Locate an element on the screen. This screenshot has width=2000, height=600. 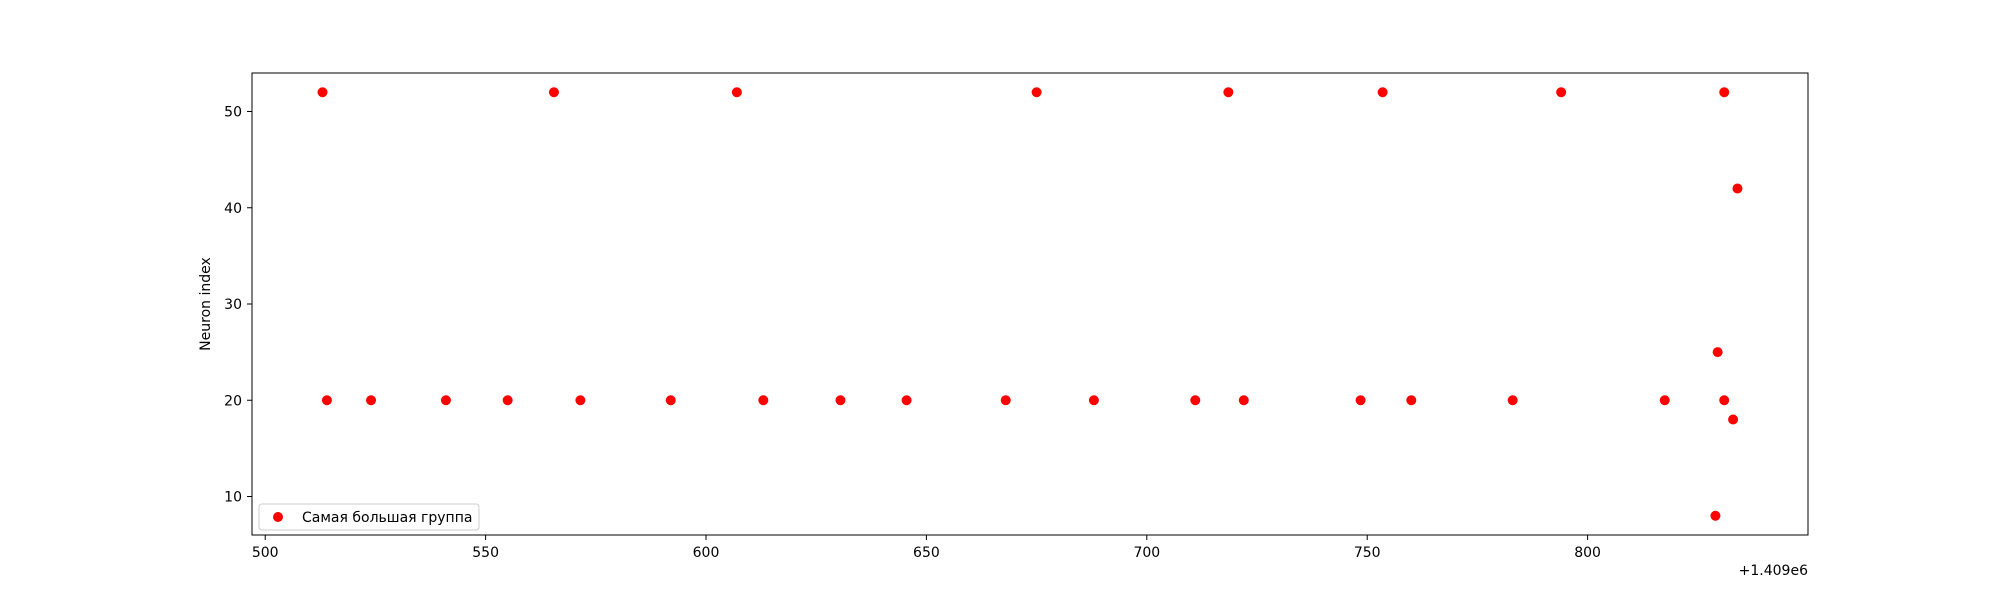
x-axis: 500 550 600 650 700 750 800 is located at coordinates (926, 548).